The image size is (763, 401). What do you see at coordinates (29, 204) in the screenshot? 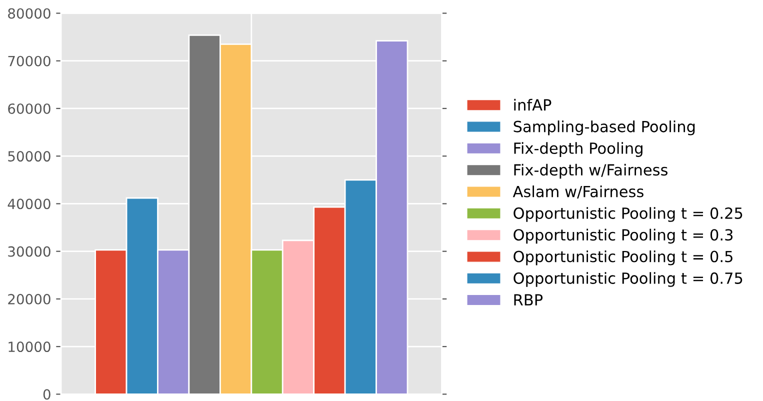
I see `y-tick-label: 40000` at bounding box center [29, 204].